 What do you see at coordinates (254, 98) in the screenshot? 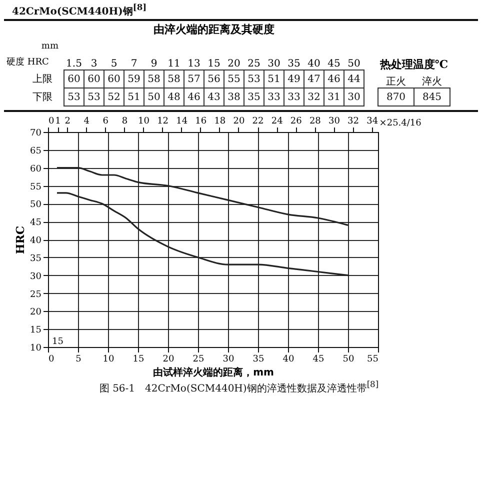
I see `data-label: 35` at bounding box center [254, 98].